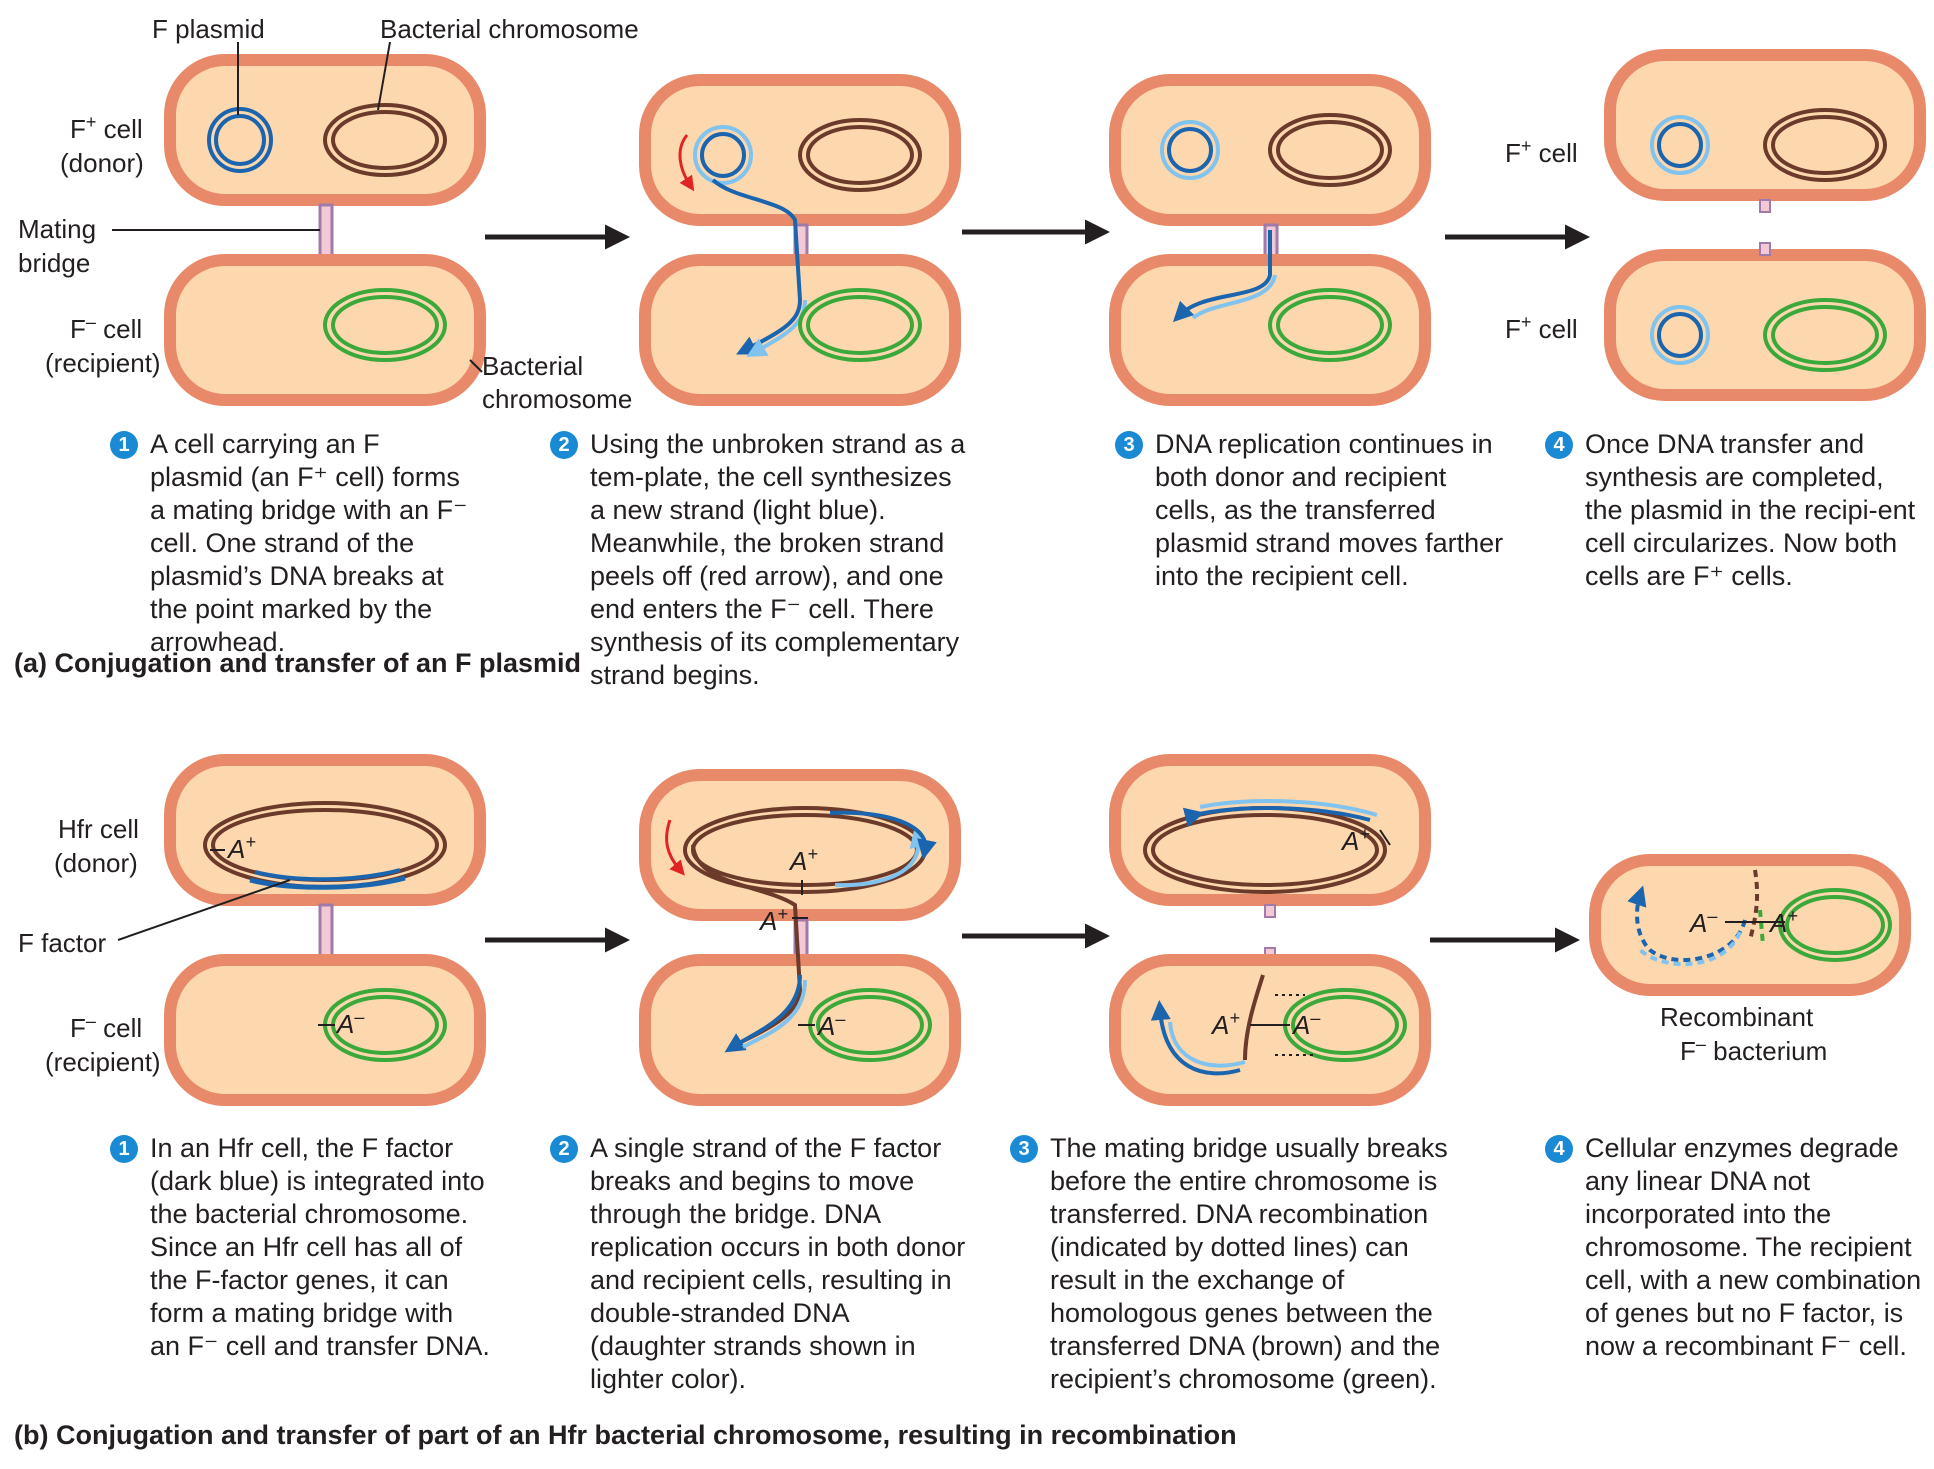 This screenshot has height=1469, width=1934. I want to click on label-f-plus-cell-a1: F+ cell, so click(106, 128).